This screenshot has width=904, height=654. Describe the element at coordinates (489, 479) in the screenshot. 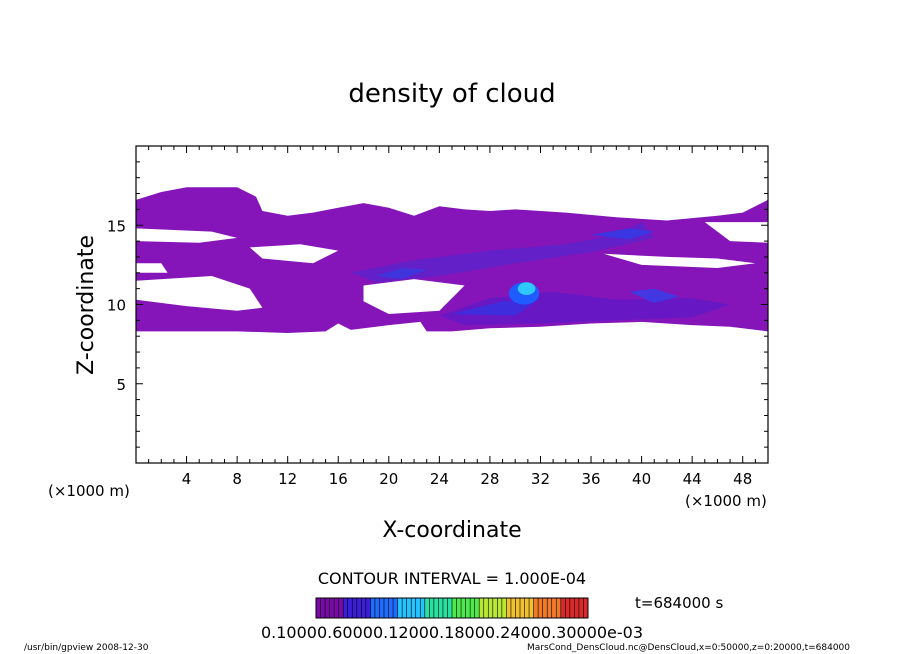

I see `x-tick-label: 28` at that location.